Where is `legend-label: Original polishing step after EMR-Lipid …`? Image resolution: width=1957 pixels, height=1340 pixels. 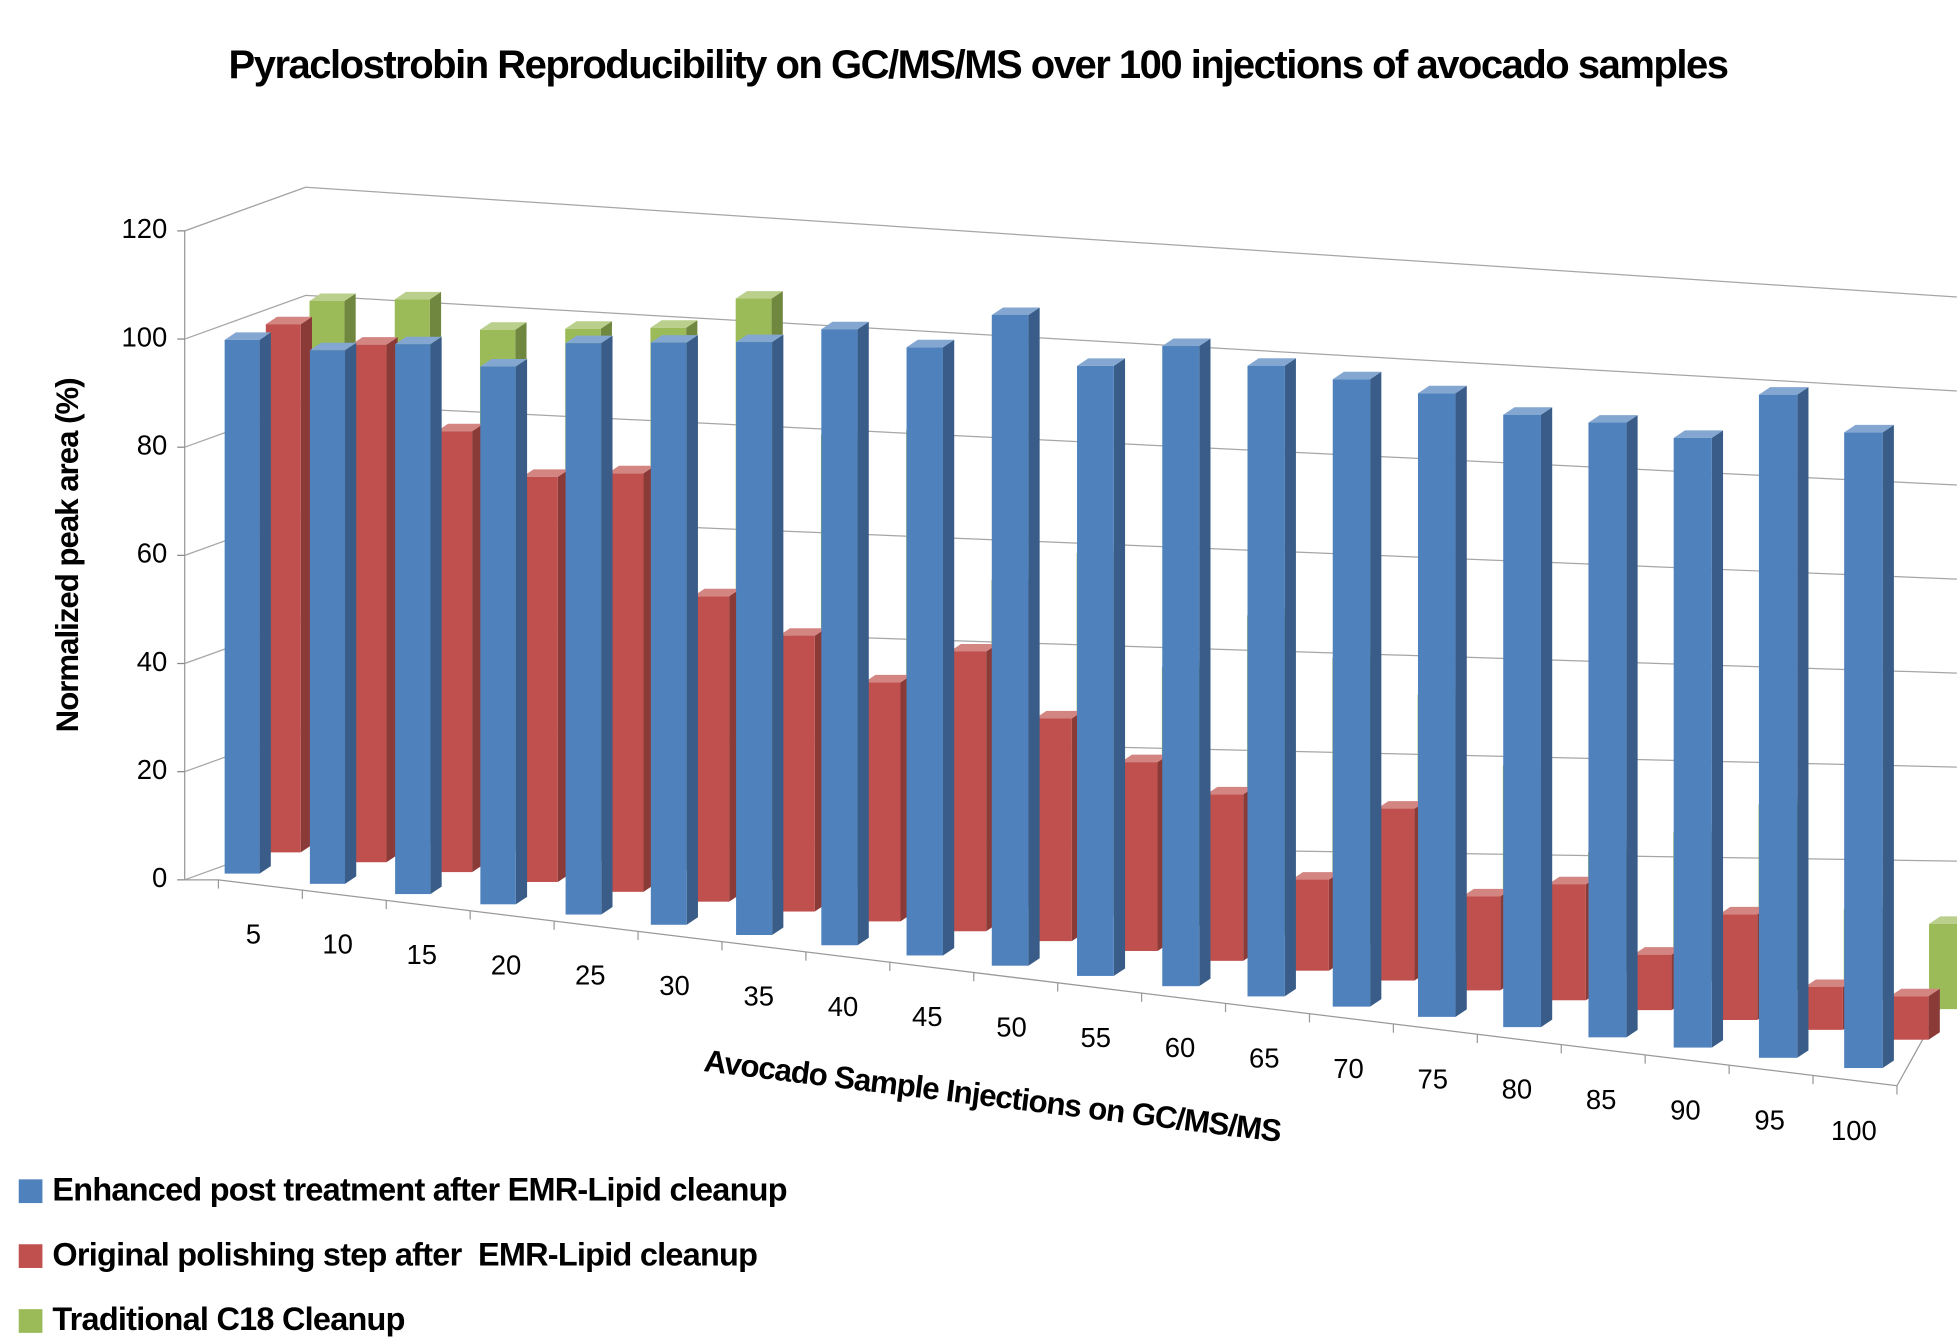
legend-label: Original polishing step after EMR-Lipid … is located at coordinates (404, 1254).